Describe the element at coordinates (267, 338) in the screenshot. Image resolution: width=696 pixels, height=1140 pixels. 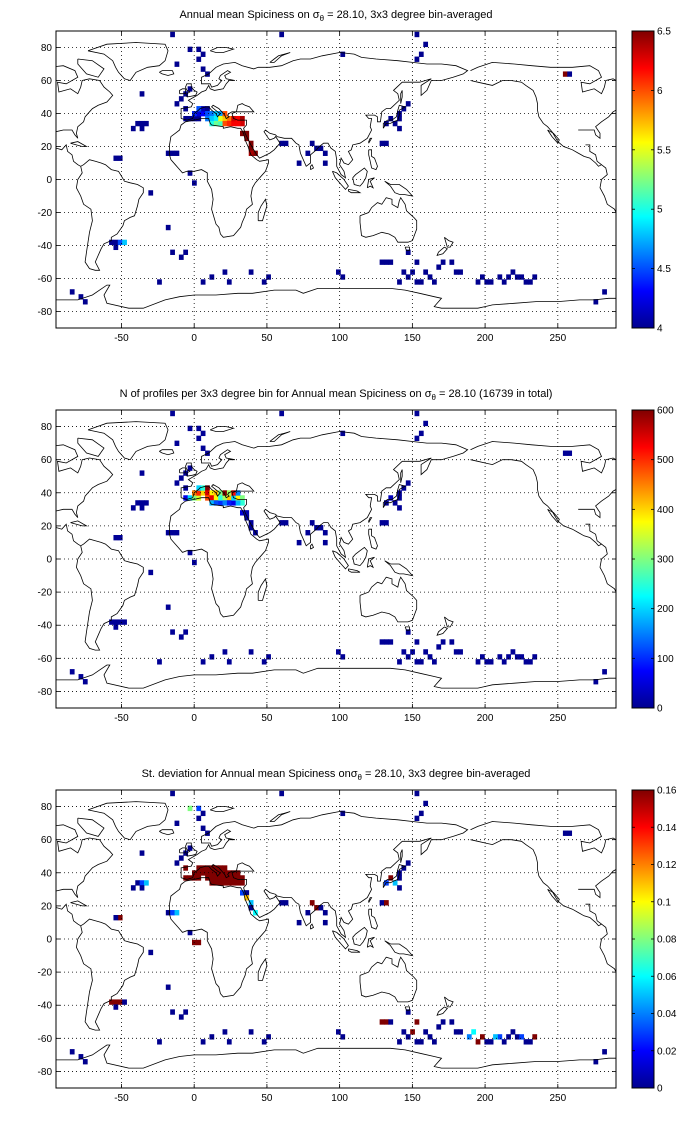
I see `x-tick-label: 50` at that location.